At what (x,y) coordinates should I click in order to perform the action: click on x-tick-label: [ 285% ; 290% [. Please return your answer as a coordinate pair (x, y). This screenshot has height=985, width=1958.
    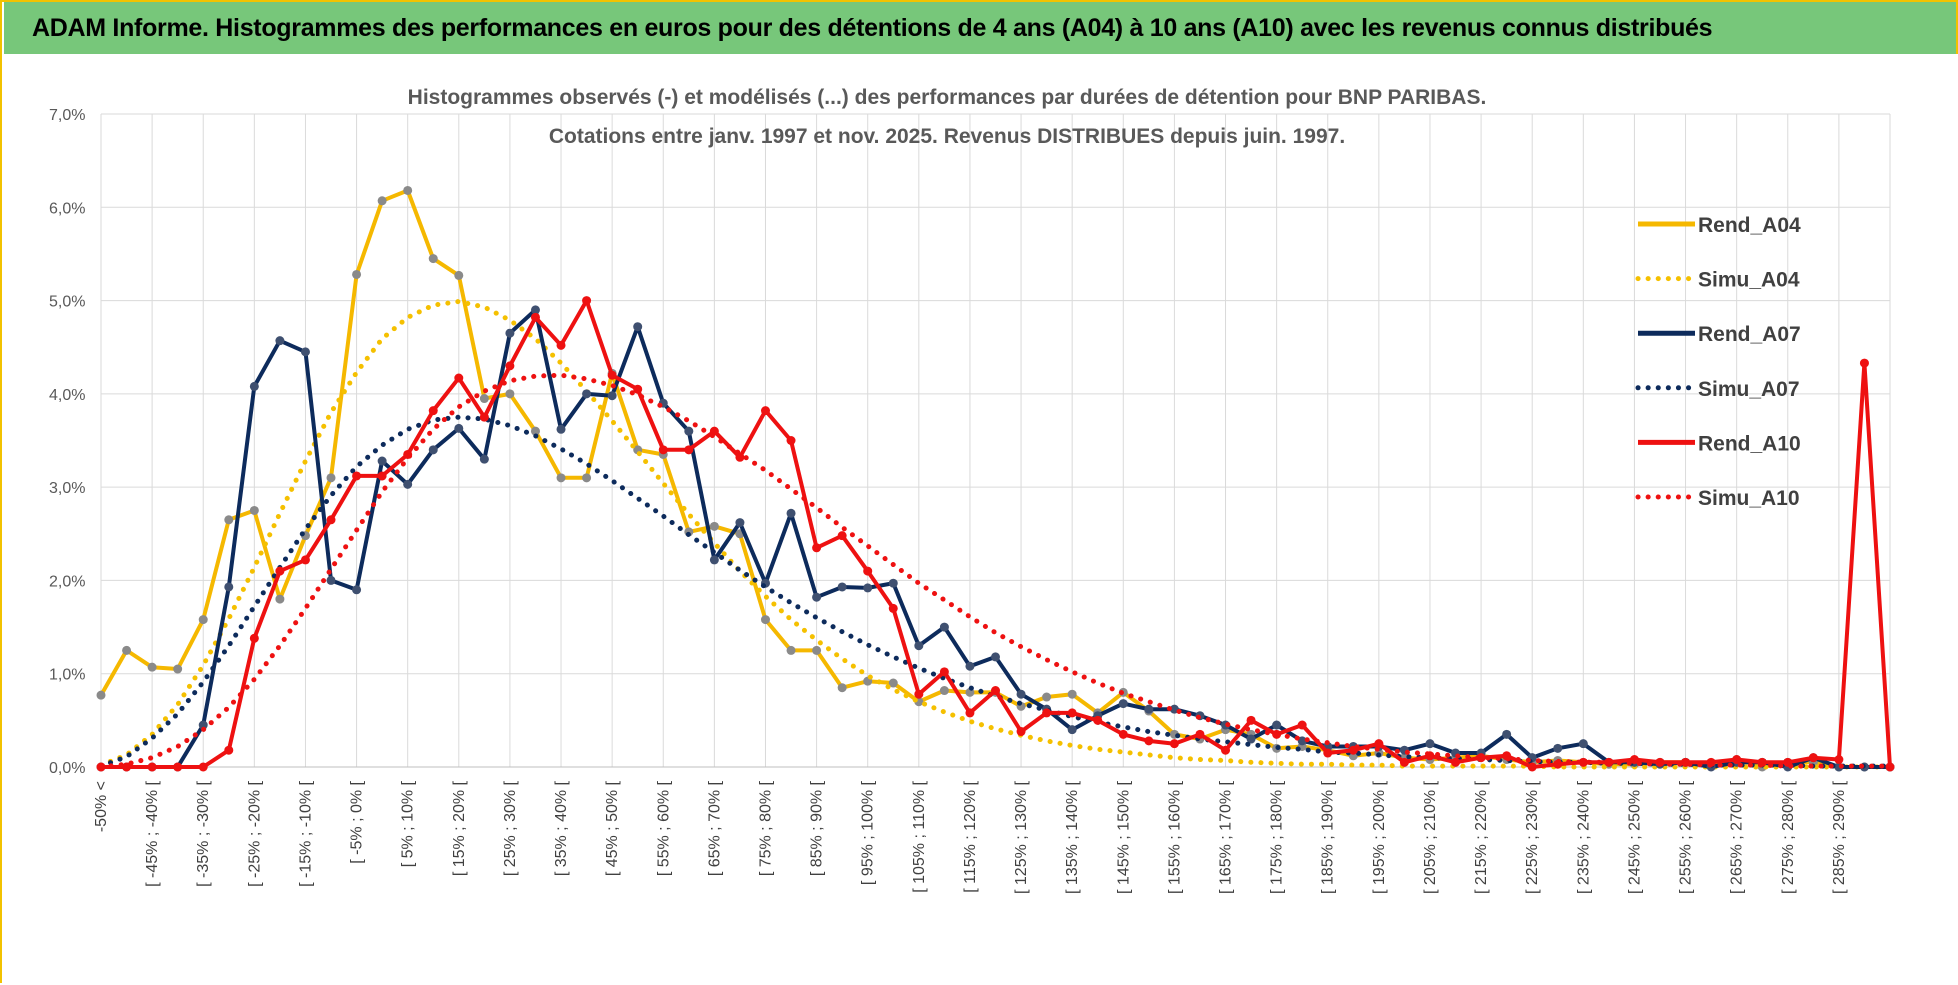
    Looking at the image, I should click on (1839, 837).